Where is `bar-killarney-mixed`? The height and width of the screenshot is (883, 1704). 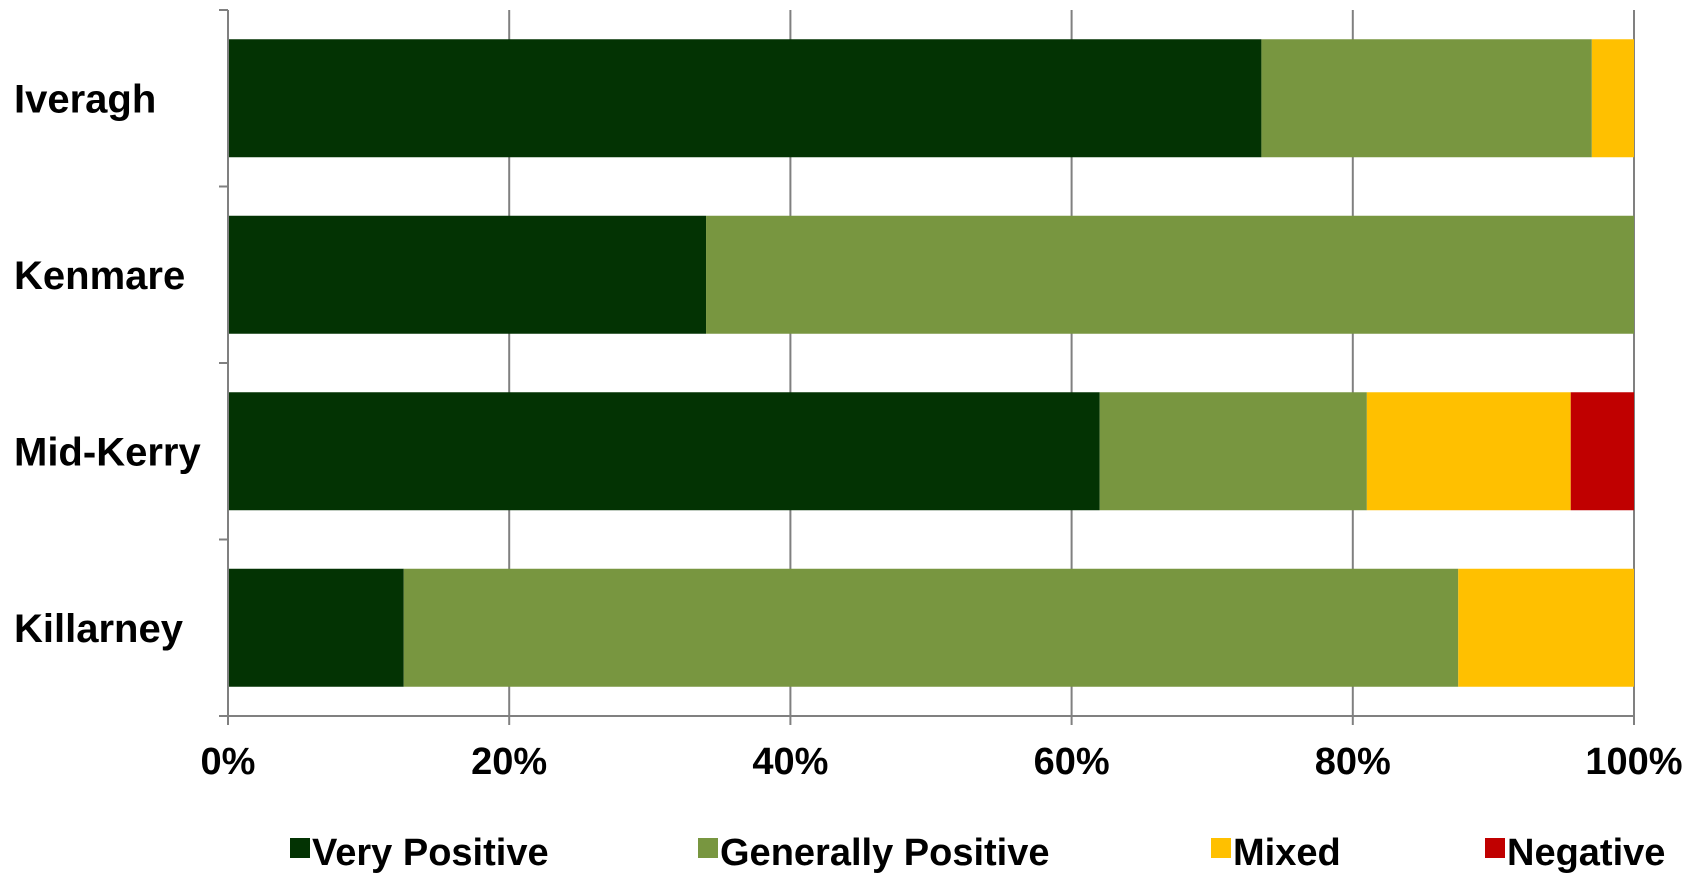
bar-killarney-mixed is located at coordinates (1546, 627).